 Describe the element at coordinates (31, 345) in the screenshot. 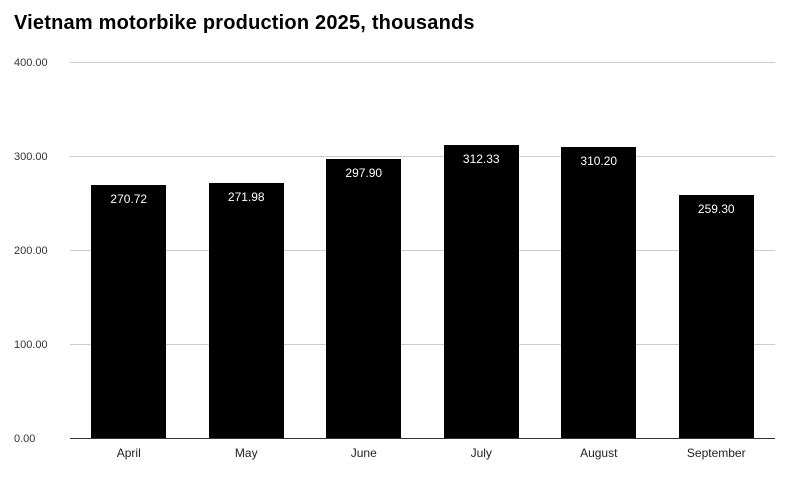

I see `y-tick-label: 100.00` at that location.